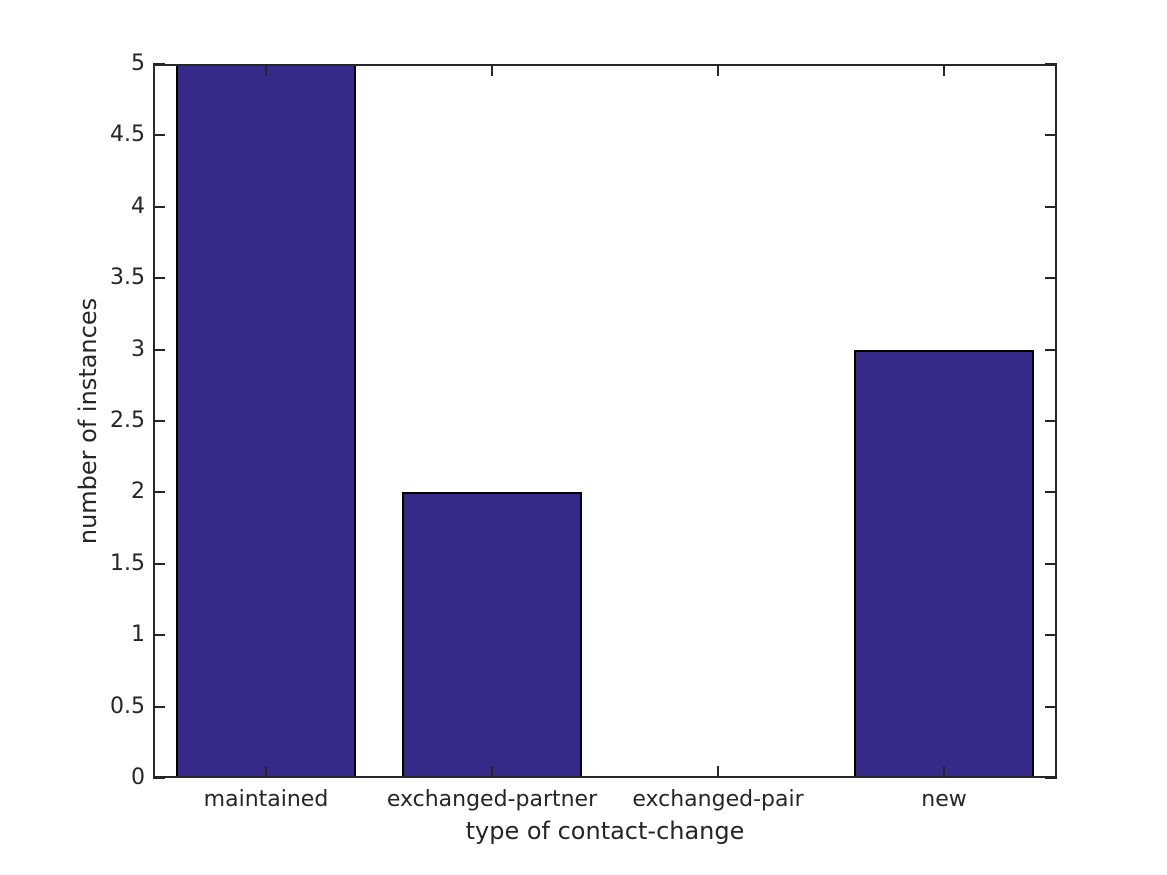 The width and height of the screenshot is (1167, 875). I want to click on y-tick-label: 0, so click(138, 777).